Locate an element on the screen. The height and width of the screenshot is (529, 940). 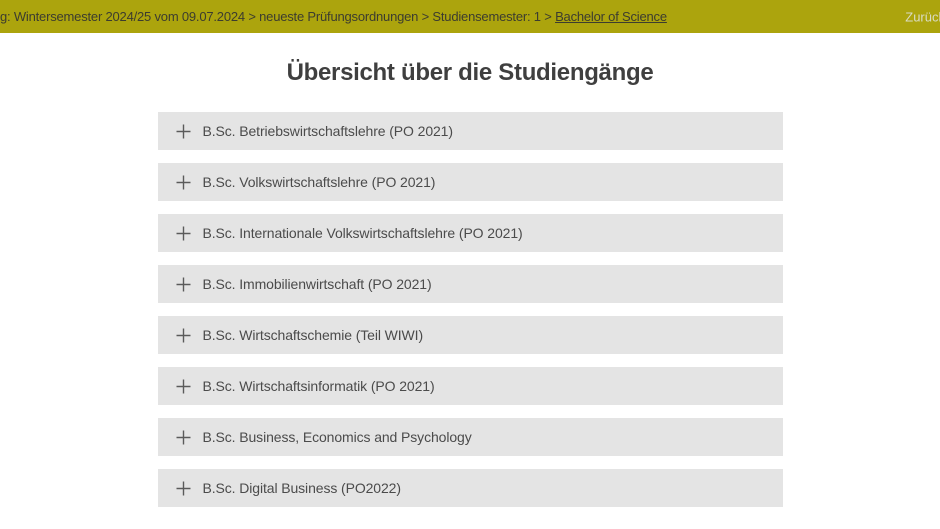
program-accordion-item-betriebswirtschaftslehre: B.Sc. Betriebswirtschaftslehre (PO 2021) is located at coordinates (470, 131).